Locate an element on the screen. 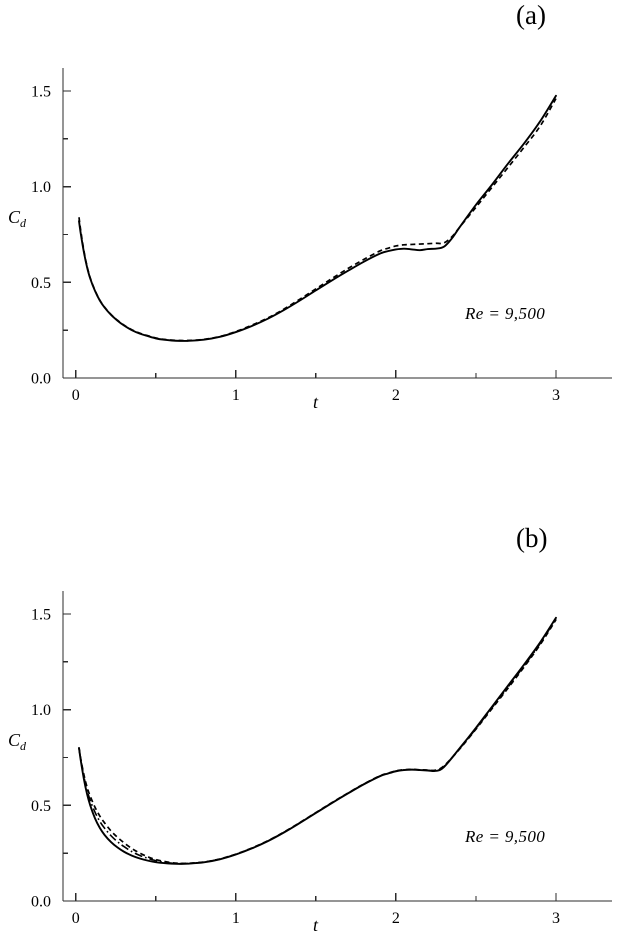 This screenshot has width=620, height=942. y-axis-title-a: Cd is located at coordinates (17, 219).